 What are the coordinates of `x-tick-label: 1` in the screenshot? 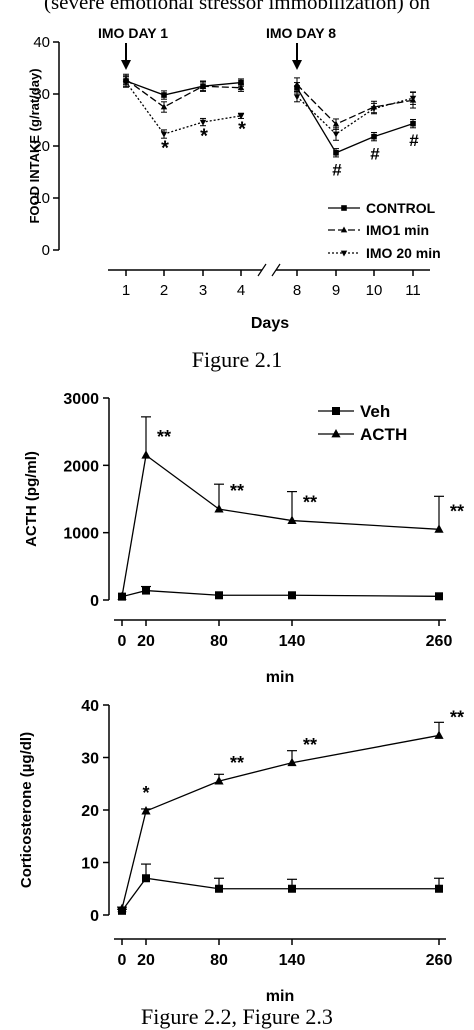 It's located at (126, 290).